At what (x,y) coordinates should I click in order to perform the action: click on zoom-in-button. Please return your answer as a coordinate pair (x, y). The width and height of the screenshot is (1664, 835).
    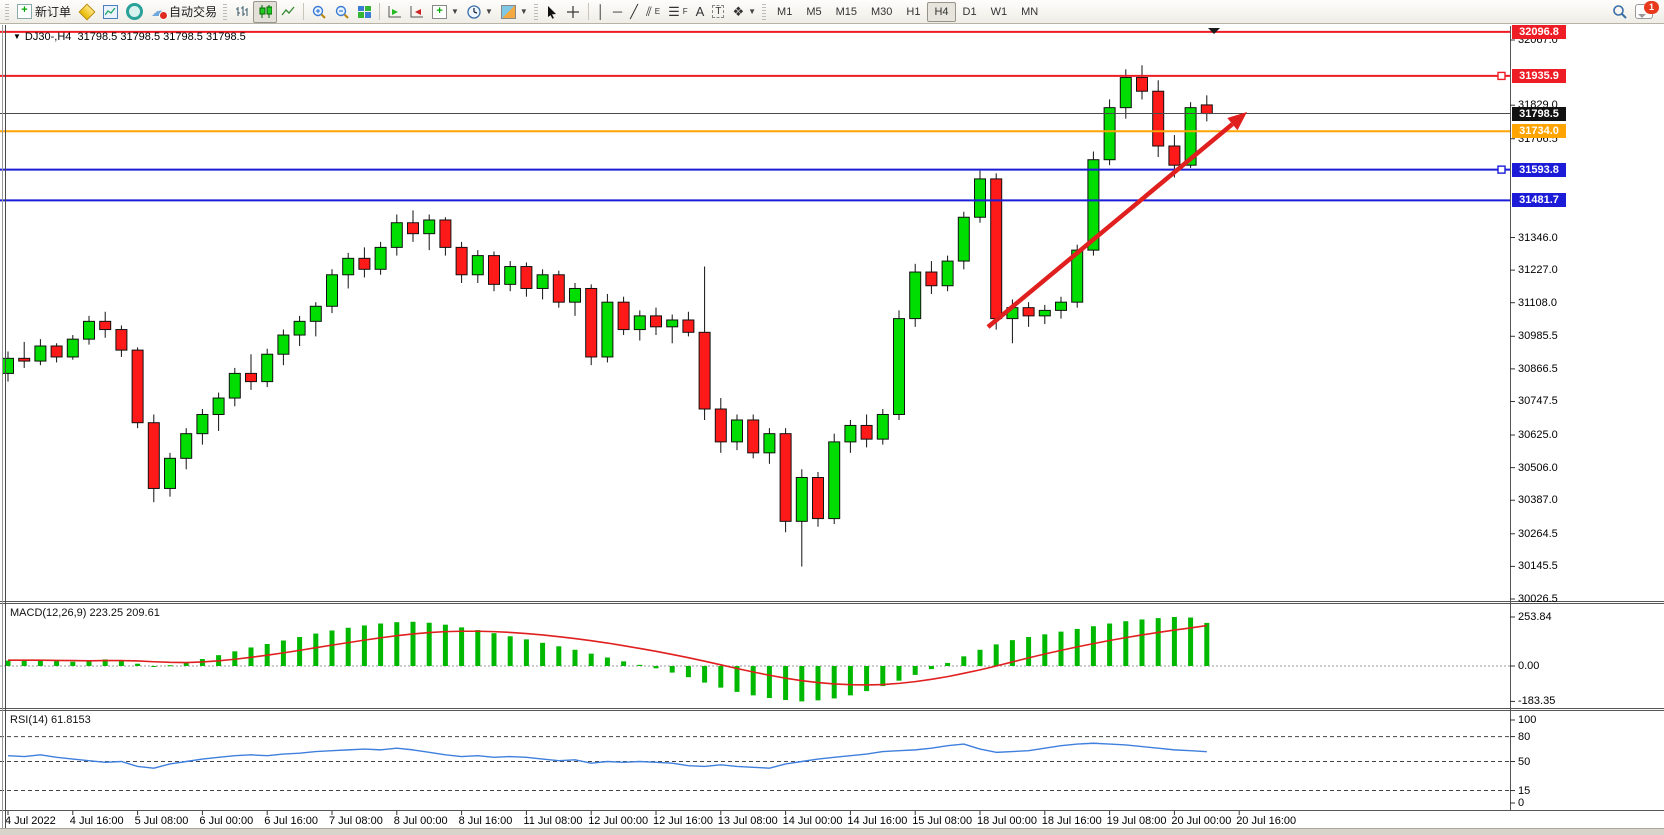
    Looking at the image, I should click on (319, 12).